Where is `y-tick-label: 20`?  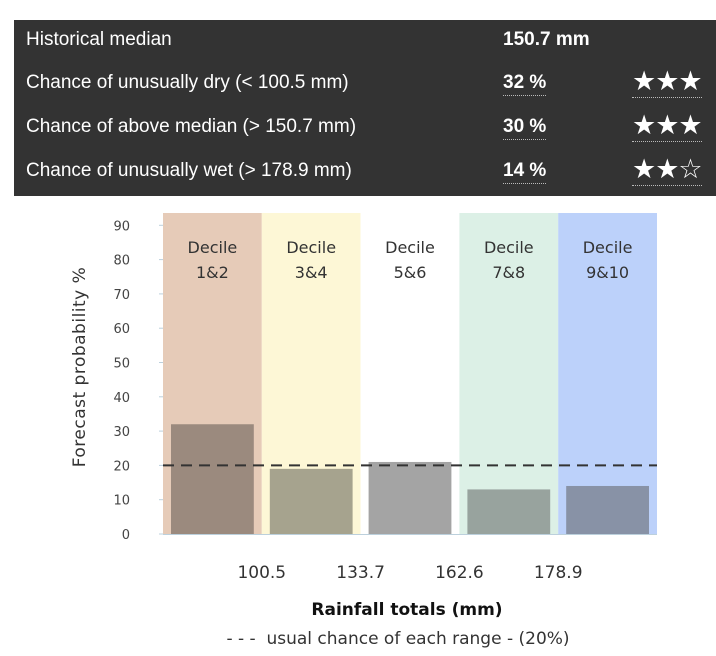 y-tick-label: 20 is located at coordinates (121, 466).